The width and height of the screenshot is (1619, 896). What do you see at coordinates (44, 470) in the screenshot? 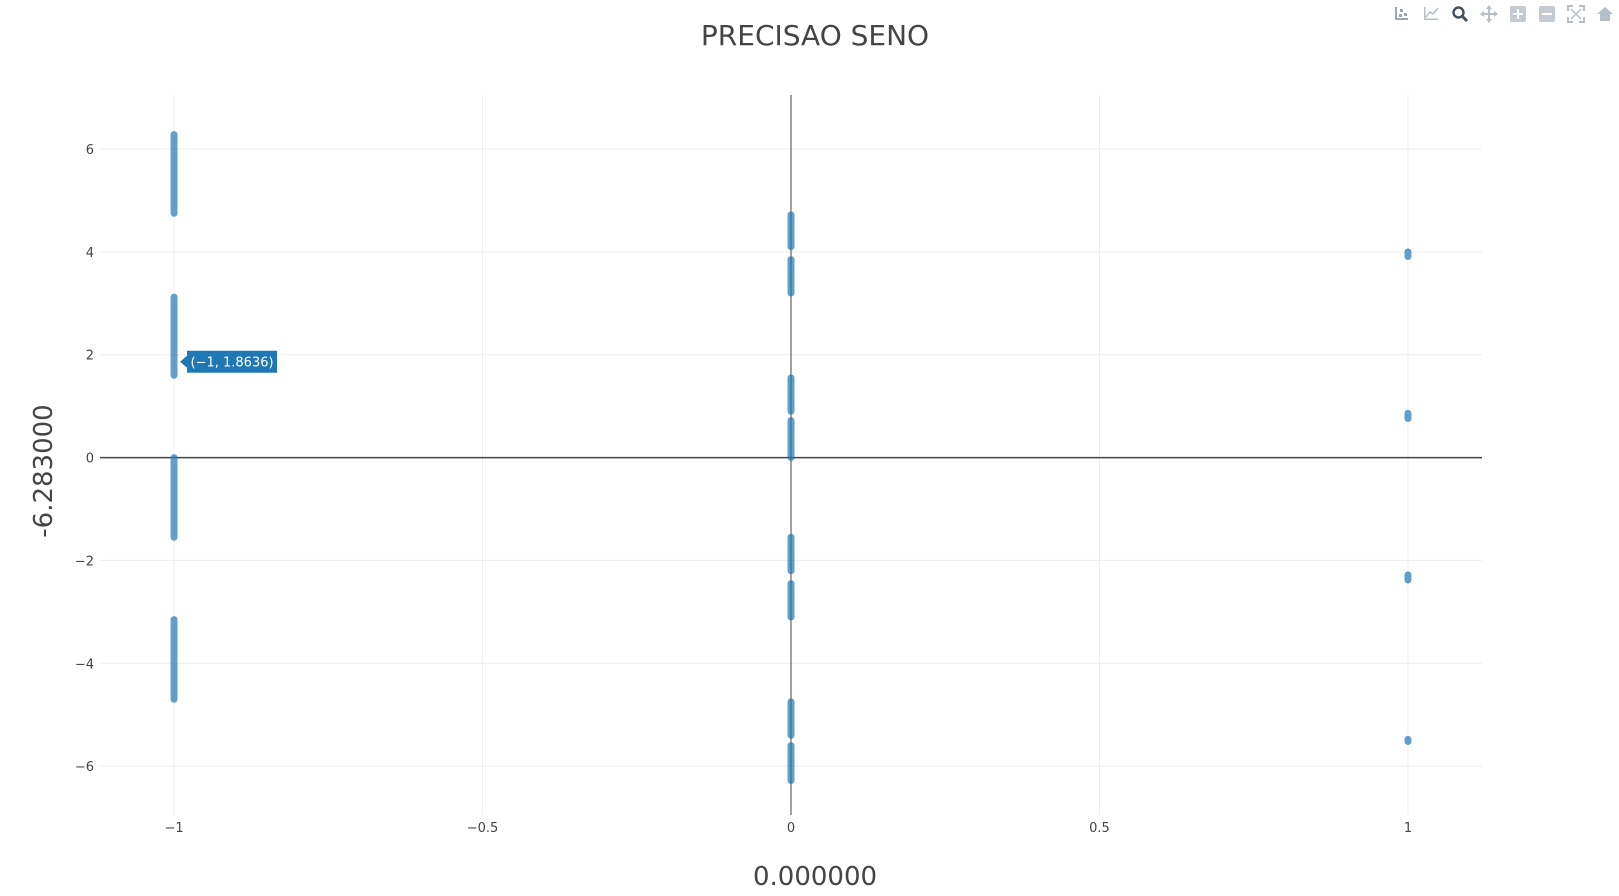
I see `y-axis-label: -6.283000` at bounding box center [44, 470].